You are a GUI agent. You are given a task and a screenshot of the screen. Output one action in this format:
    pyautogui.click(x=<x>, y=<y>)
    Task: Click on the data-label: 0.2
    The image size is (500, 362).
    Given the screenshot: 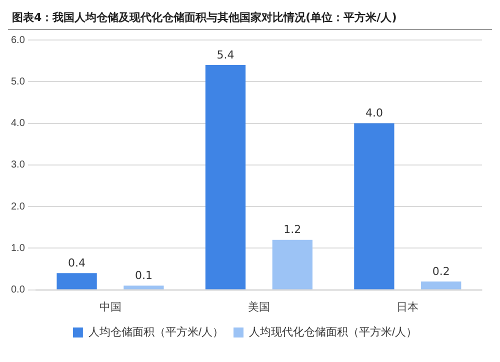 What is the action you would take?
    pyautogui.click(x=441, y=271)
    